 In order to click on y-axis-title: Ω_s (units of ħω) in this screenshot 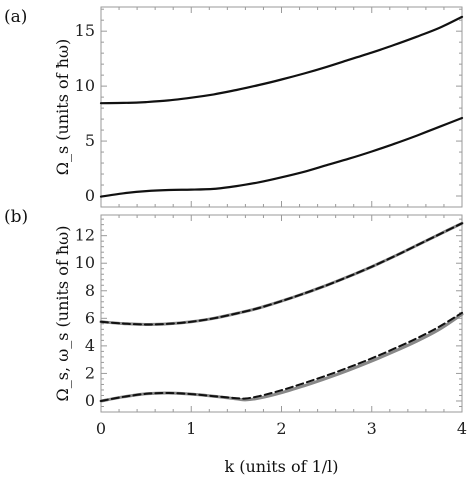, I will do `click(62, 107)`.